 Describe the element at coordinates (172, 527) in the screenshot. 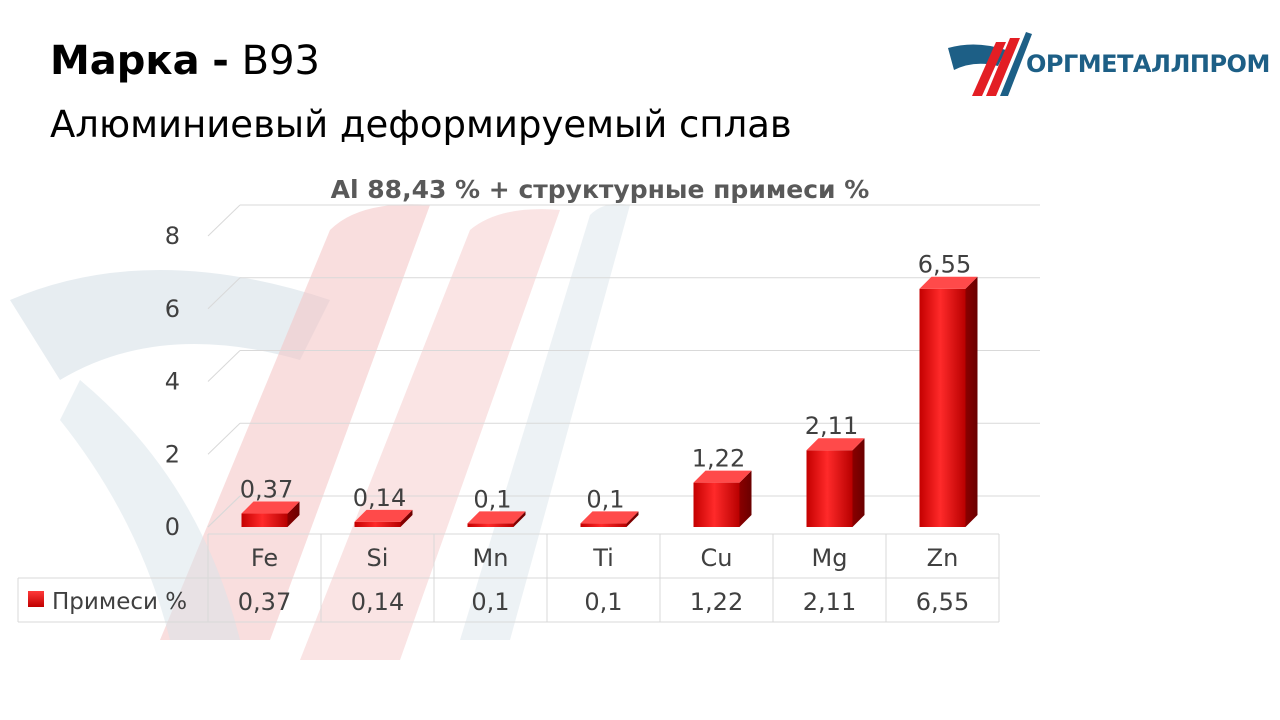

I see `y-tick-label: 0` at that location.